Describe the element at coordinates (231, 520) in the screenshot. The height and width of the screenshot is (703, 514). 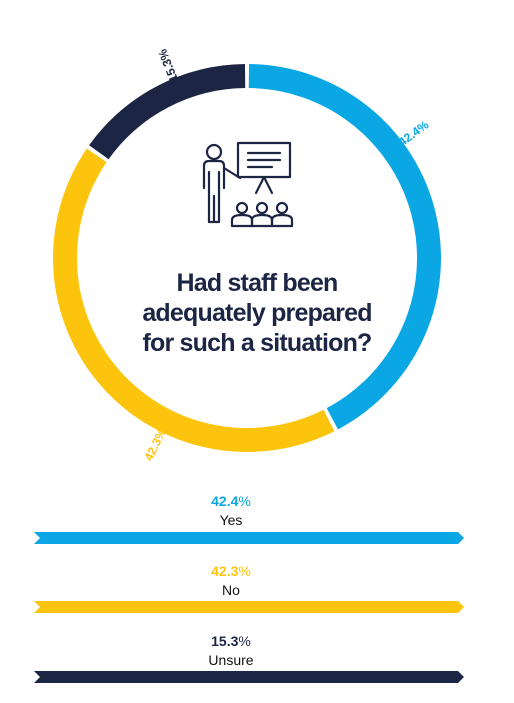
I see `legend-yes-label: Yes` at that location.